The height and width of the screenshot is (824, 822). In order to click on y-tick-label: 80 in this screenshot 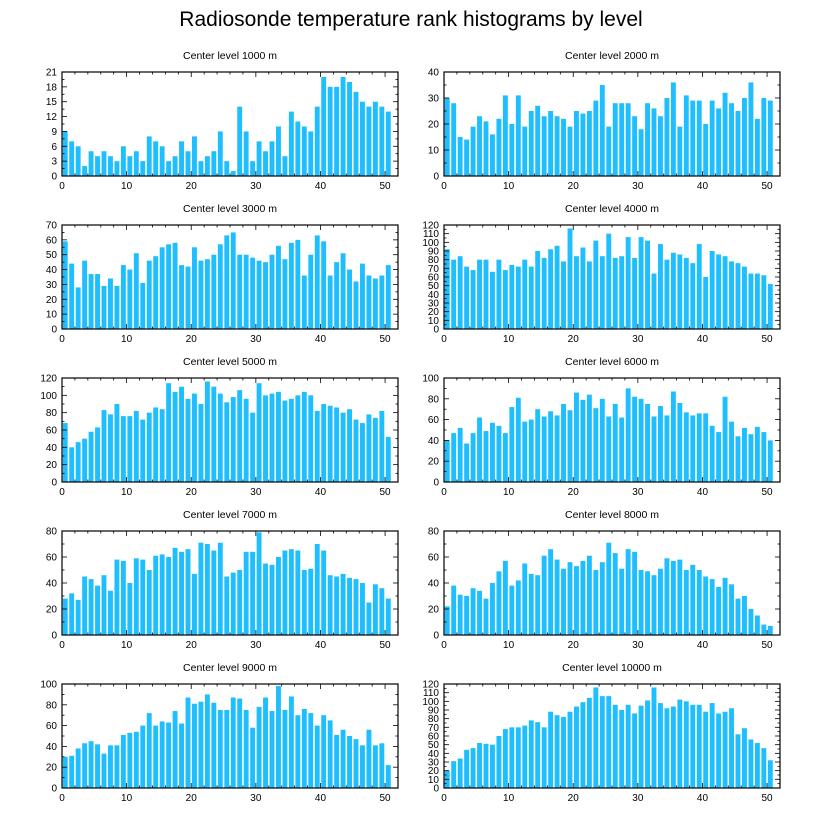, I will do `click(434, 532)`.